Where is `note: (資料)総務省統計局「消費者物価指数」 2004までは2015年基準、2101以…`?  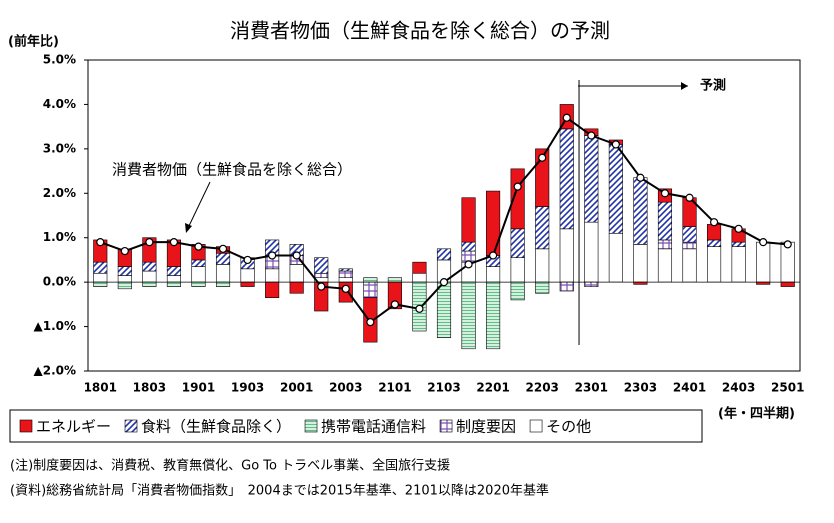 note: (資料)総務省統計局「消費者物価指数」 2004までは2015年基準、2101以… is located at coordinates (279, 491).